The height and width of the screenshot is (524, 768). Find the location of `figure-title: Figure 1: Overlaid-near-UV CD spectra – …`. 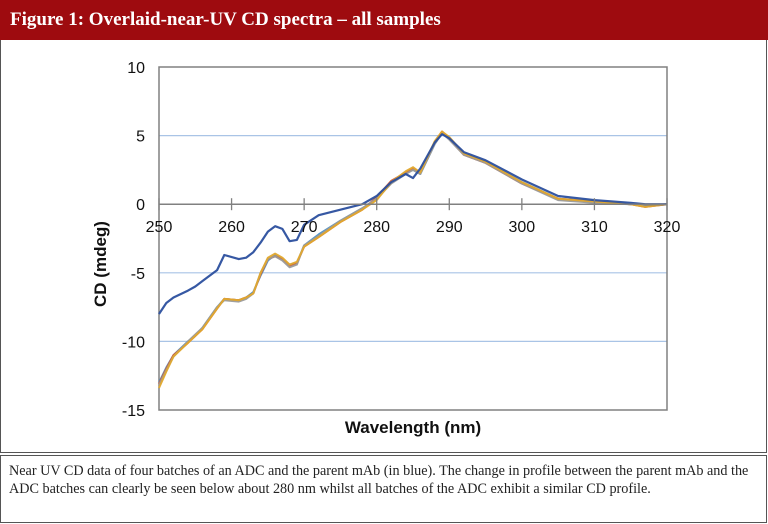

figure-title: Figure 1: Overlaid-near-UV CD spectra – … is located at coordinates (384, 20).